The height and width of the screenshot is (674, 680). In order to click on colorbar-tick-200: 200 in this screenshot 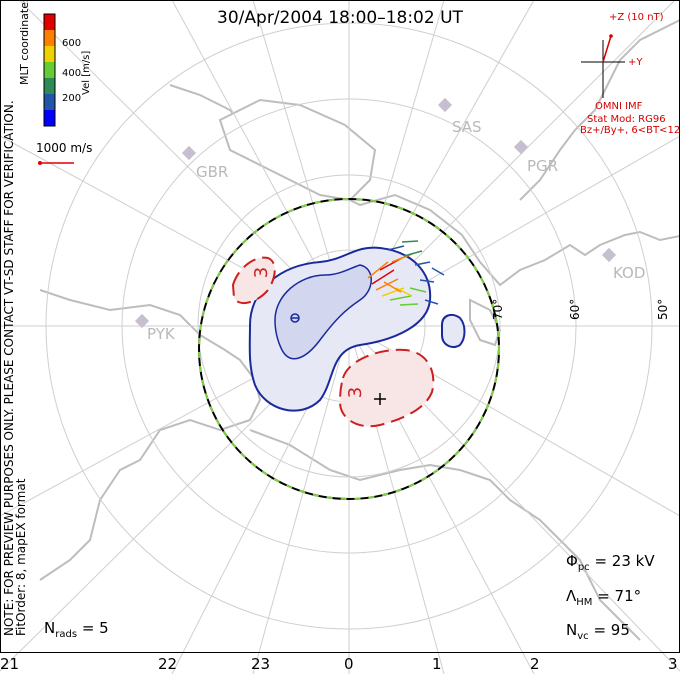, I will do `click(72, 98)`.